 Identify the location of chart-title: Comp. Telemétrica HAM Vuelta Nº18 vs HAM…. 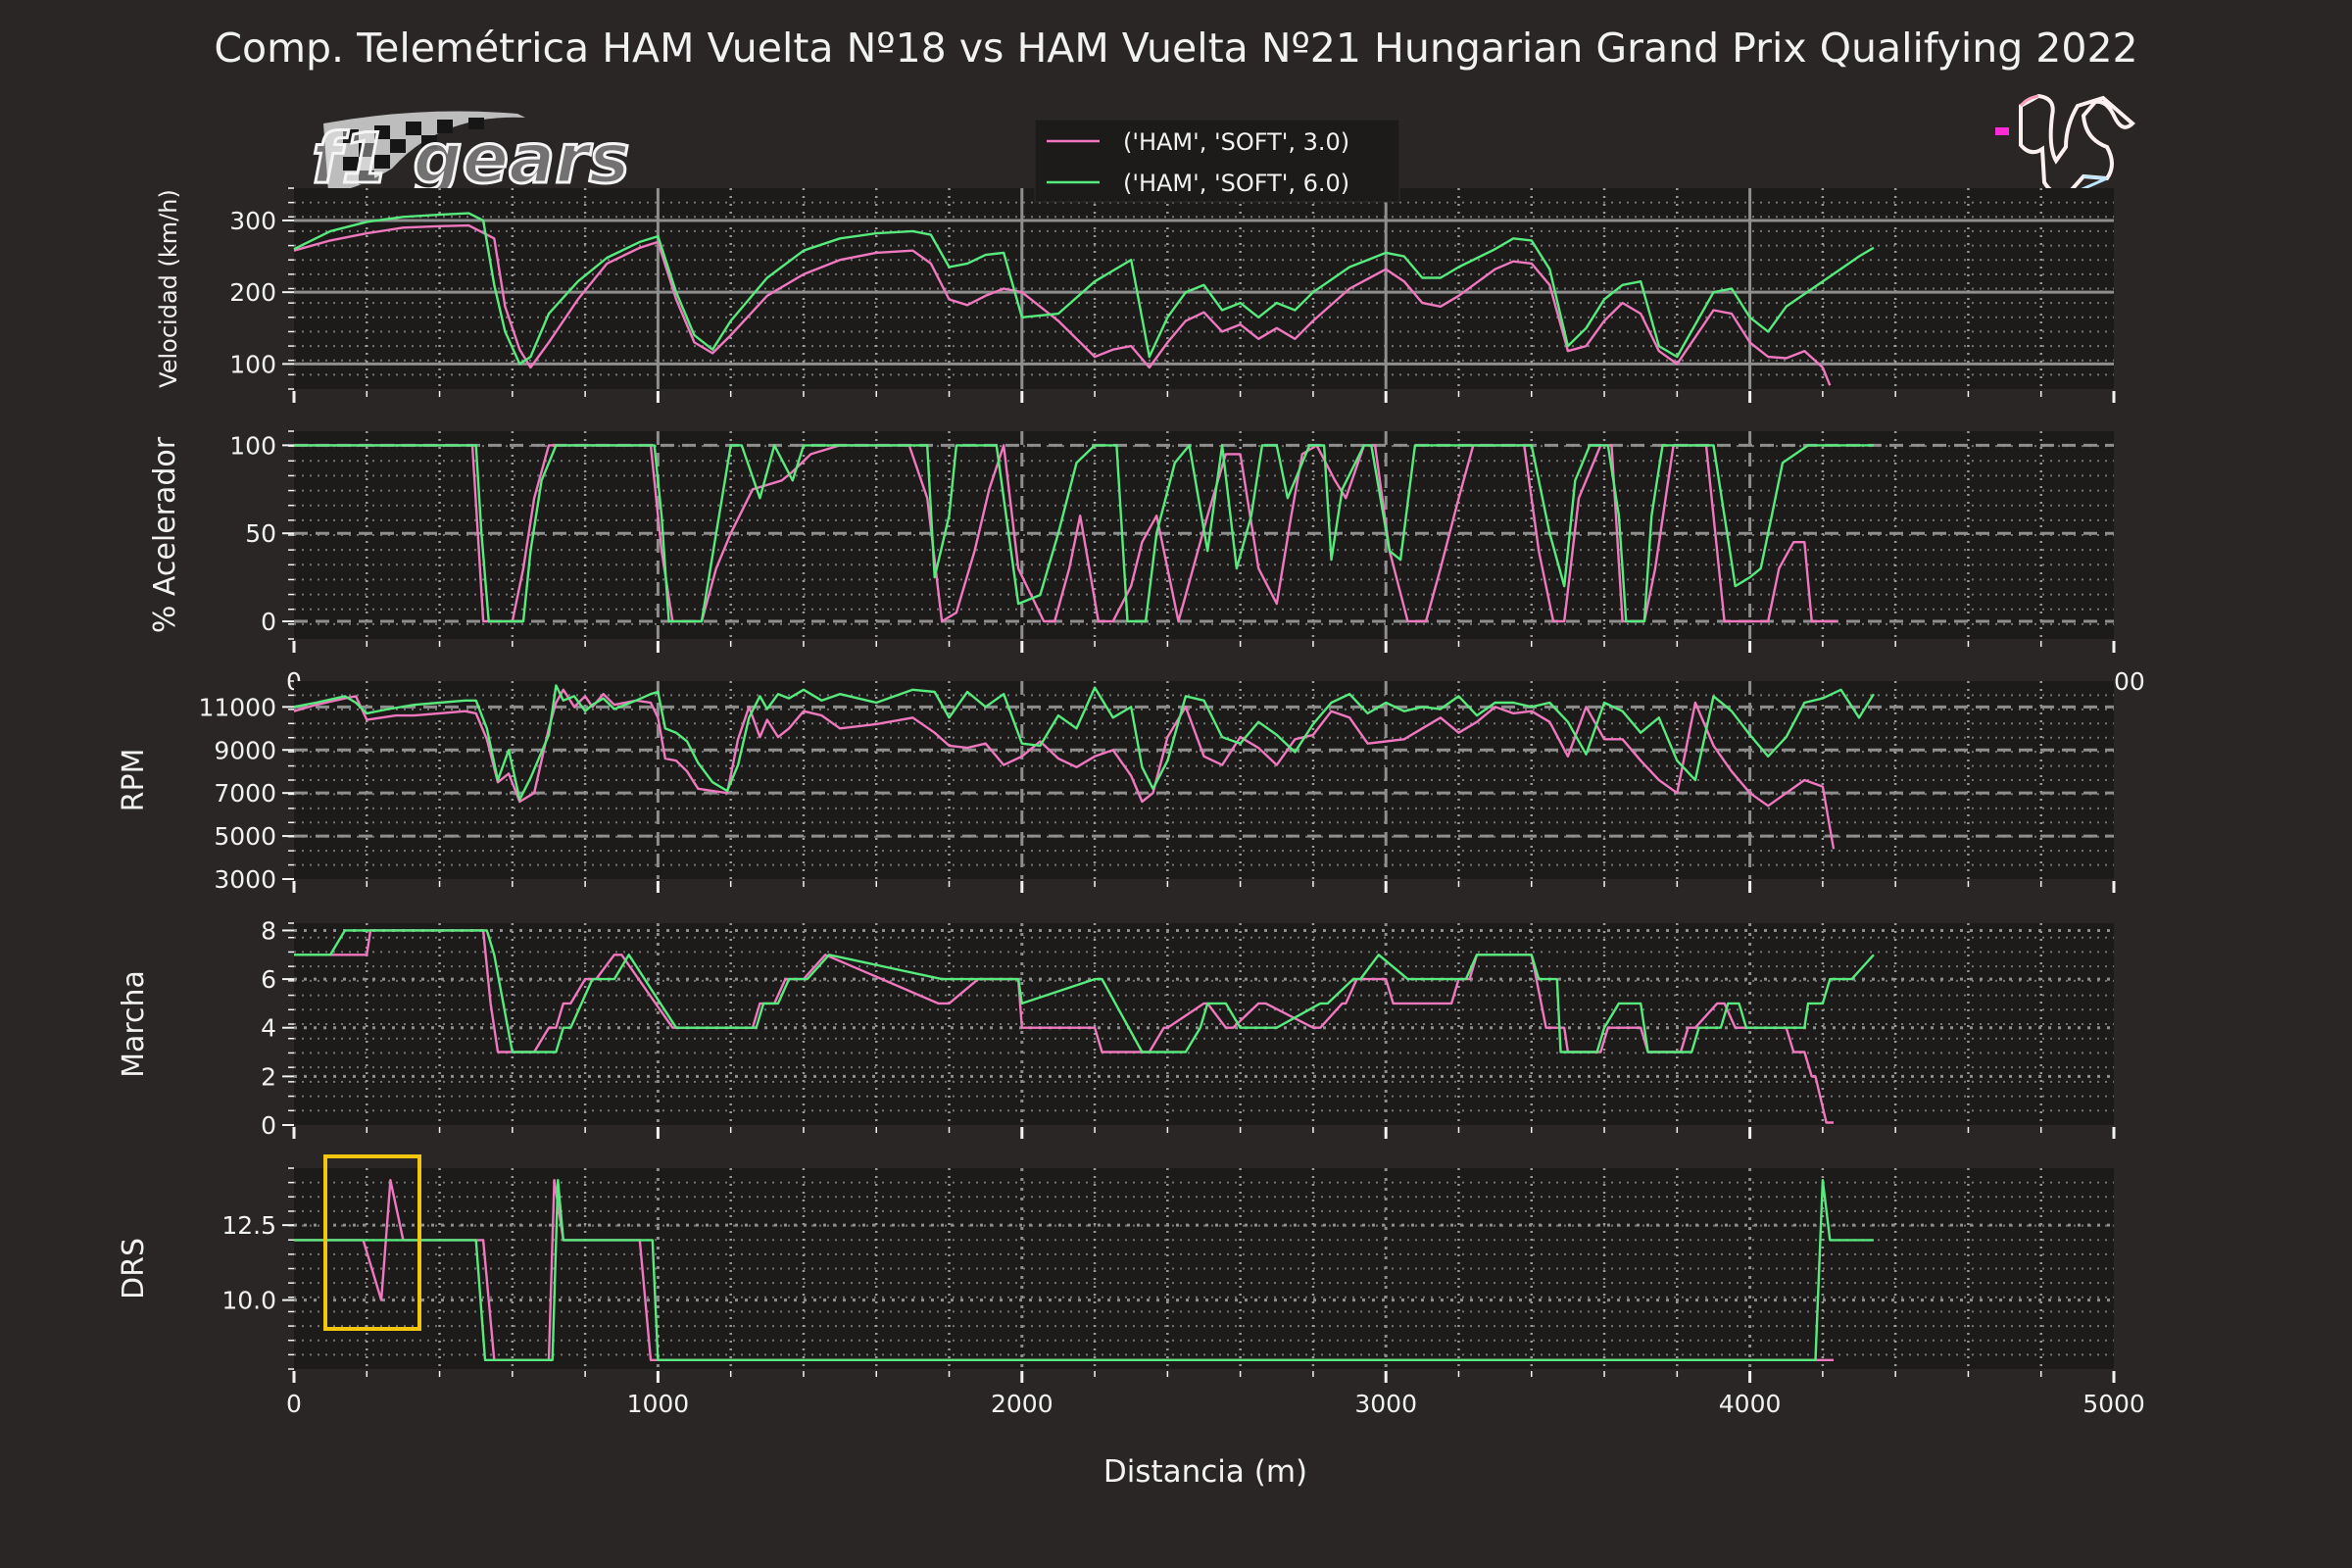
(1175, 48).